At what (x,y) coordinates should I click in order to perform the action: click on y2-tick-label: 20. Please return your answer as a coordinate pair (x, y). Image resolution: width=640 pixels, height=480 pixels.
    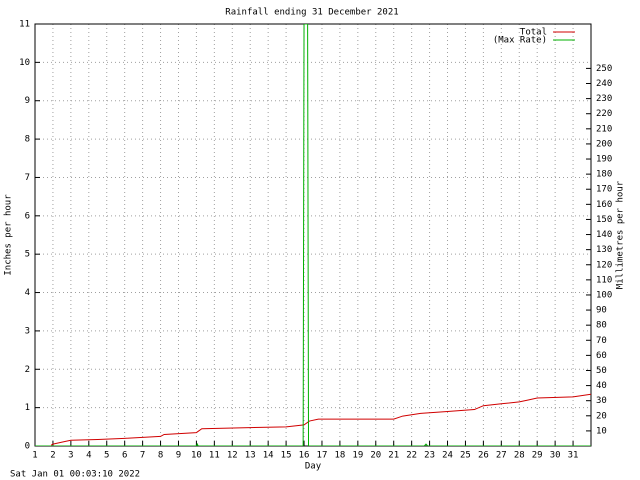
    Looking at the image, I should click on (601, 416).